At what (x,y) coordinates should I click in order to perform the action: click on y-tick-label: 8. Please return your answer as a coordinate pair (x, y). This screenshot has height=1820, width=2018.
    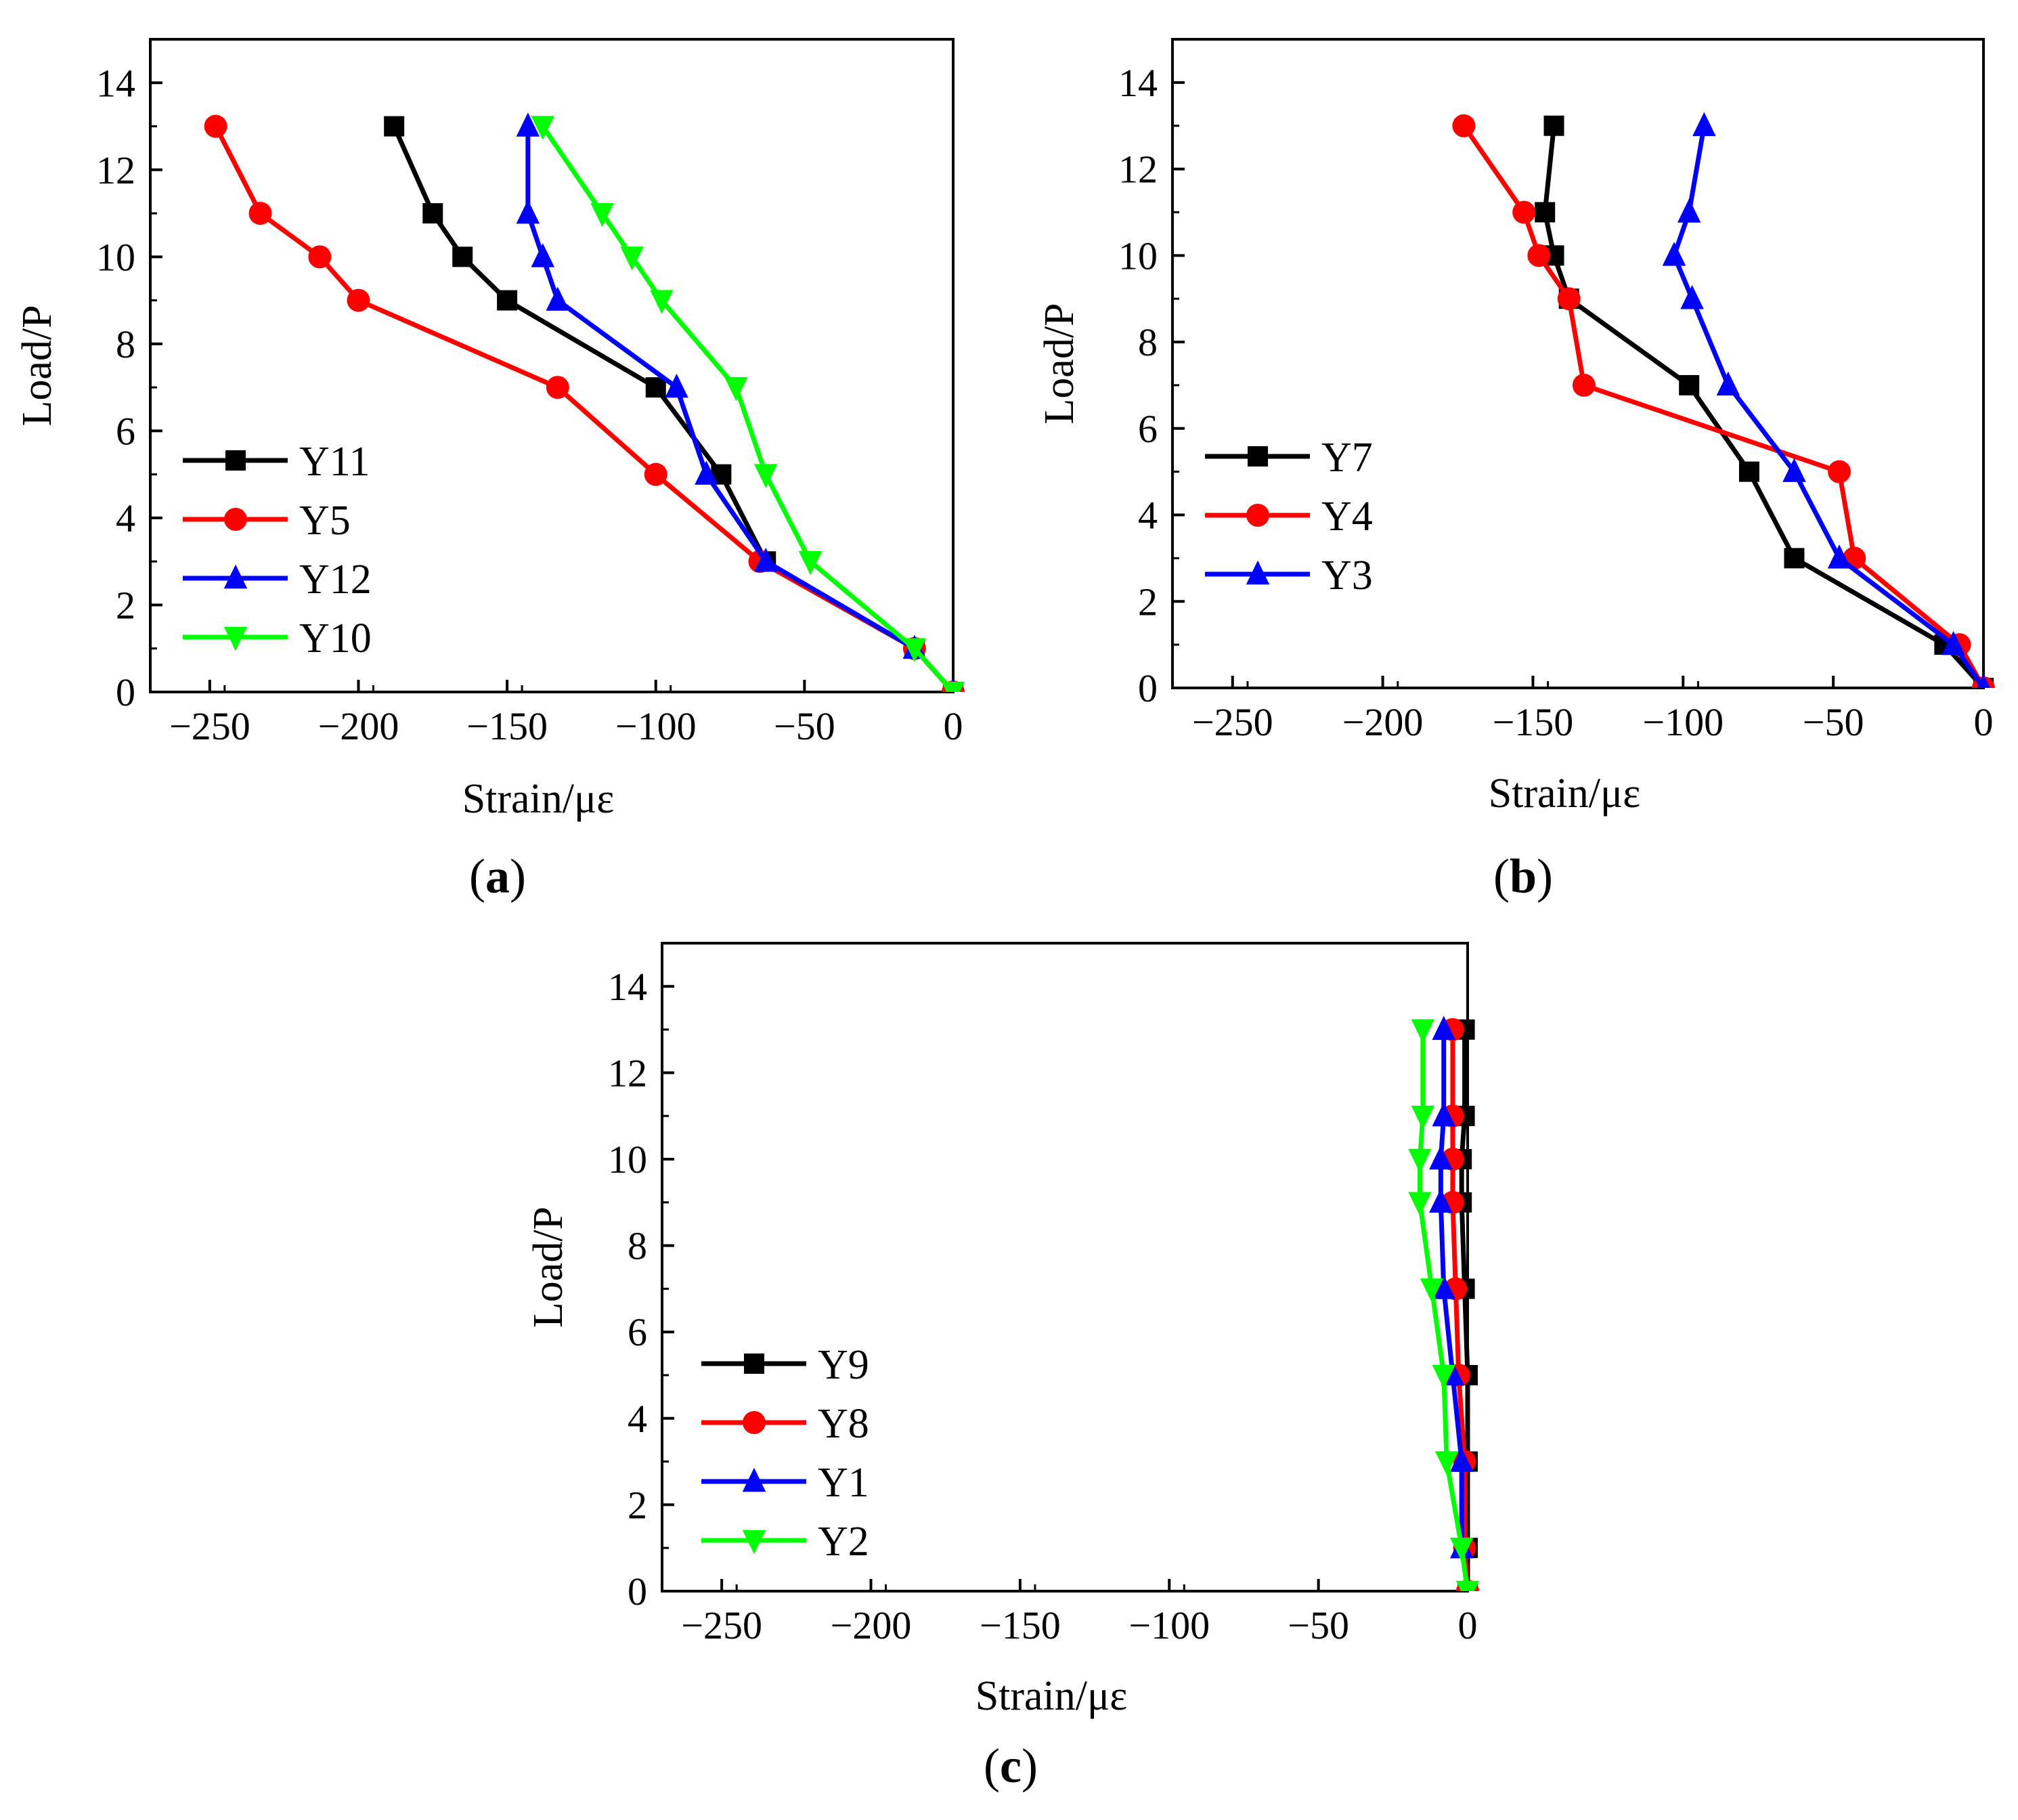
    Looking at the image, I should click on (125, 344).